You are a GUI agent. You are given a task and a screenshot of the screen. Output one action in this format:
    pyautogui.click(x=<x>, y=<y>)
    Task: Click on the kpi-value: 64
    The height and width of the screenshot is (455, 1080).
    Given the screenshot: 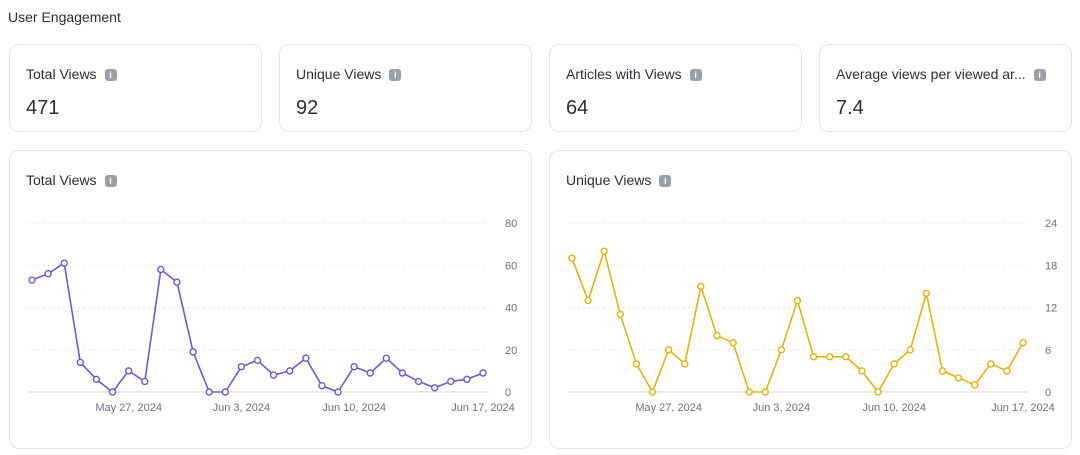 What is the action you would take?
    pyautogui.click(x=577, y=108)
    